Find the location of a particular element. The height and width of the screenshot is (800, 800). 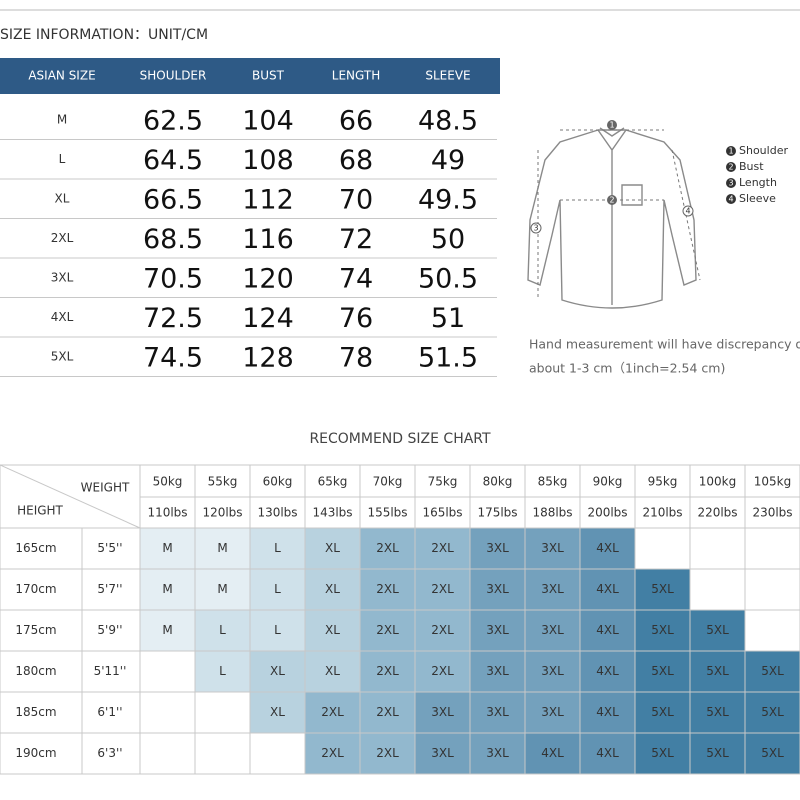

weight-kg: 95kg is located at coordinates (663, 482).